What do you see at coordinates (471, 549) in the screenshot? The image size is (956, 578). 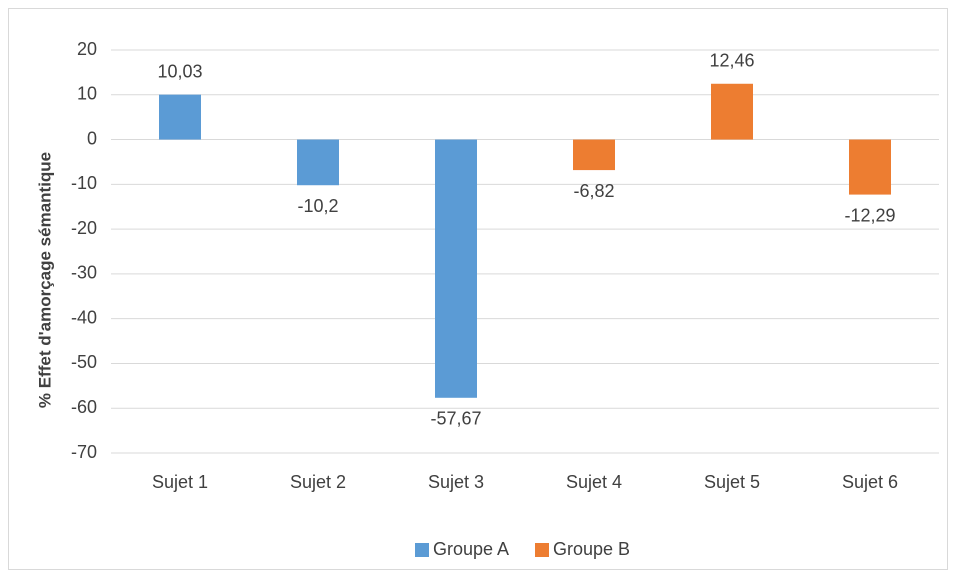 I see `legend-label: Groupe A` at bounding box center [471, 549].